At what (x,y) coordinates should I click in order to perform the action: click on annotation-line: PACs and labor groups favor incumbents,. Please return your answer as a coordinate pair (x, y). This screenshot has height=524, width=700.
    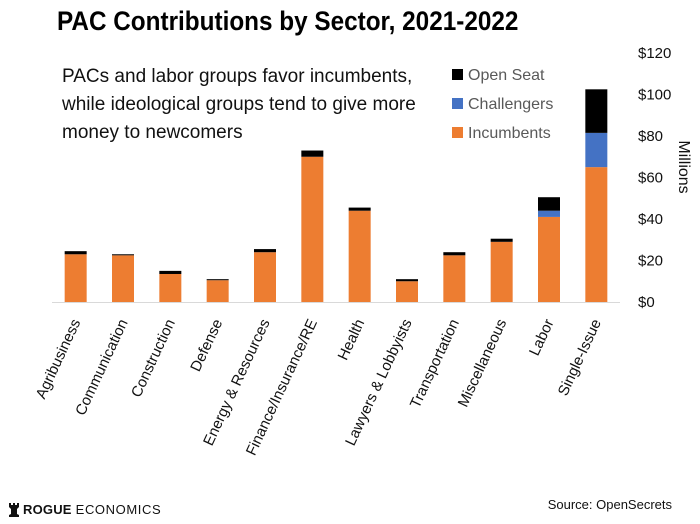
    Looking at the image, I should click on (237, 76).